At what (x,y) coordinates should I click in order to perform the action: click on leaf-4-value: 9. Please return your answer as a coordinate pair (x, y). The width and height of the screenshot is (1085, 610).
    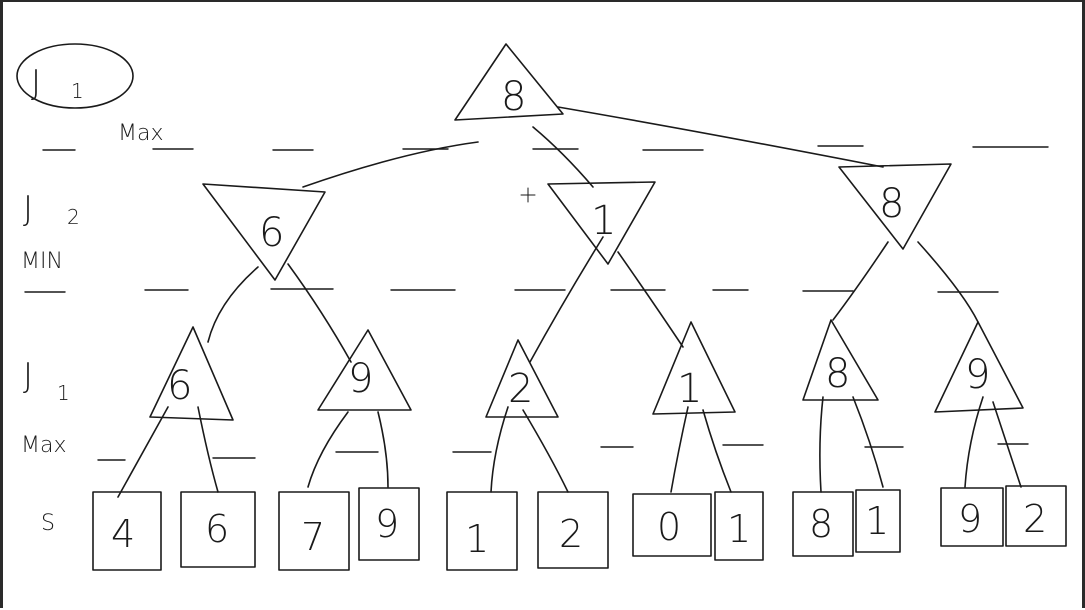
    Looking at the image, I should click on (387, 524).